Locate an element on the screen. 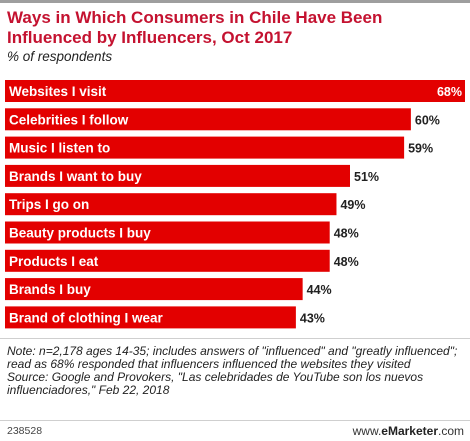 The width and height of the screenshot is (470, 441). category-label: Beauty products I buy is located at coordinates (80, 233).